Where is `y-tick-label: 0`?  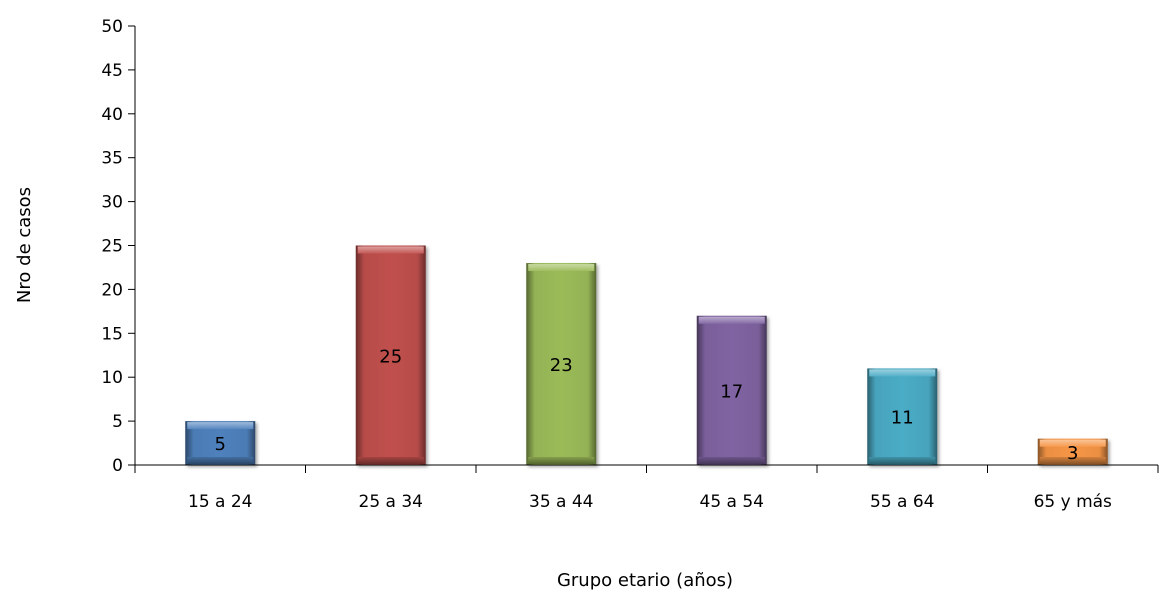
y-tick-label: 0 is located at coordinates (117, 466).